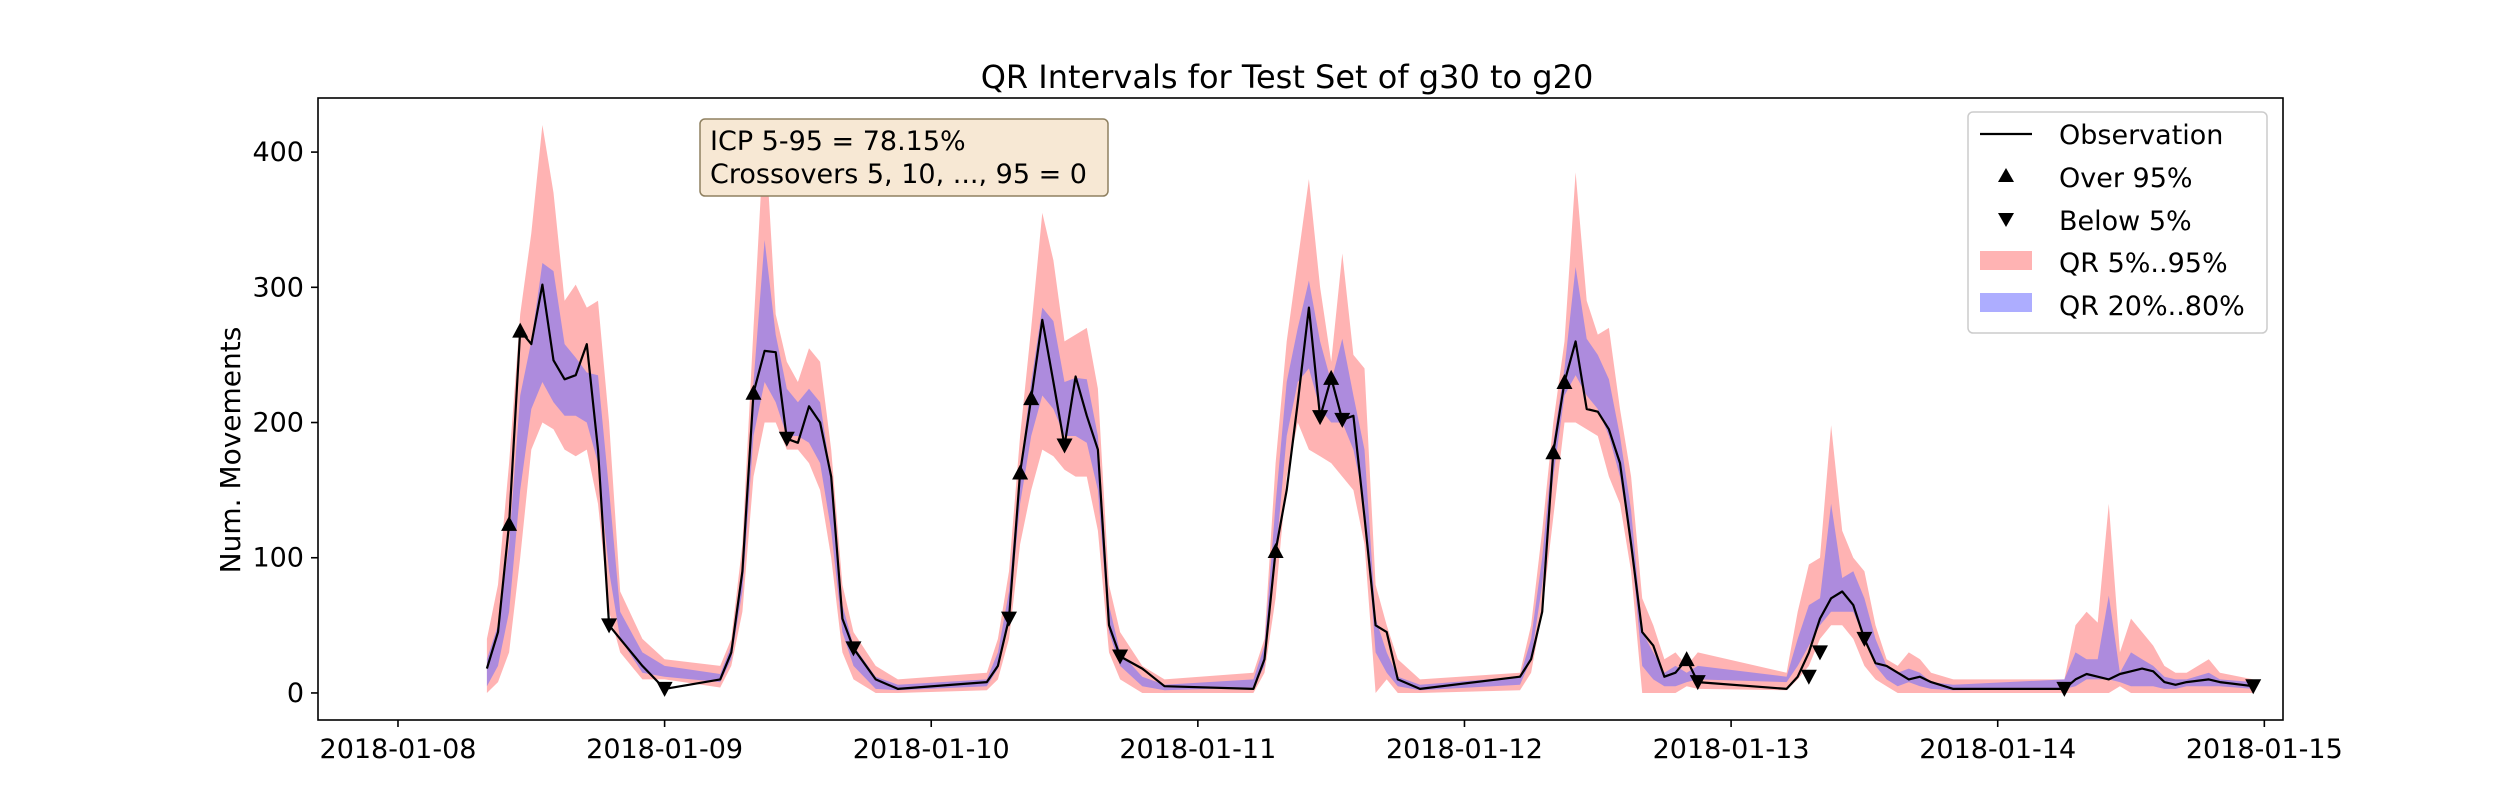 The height and width of the screenshot is (804, 2500). What do you see at coordinates (278, 558) in the screenshot?
I see `y-tick-label: 100` at bounding box center [278, 558].